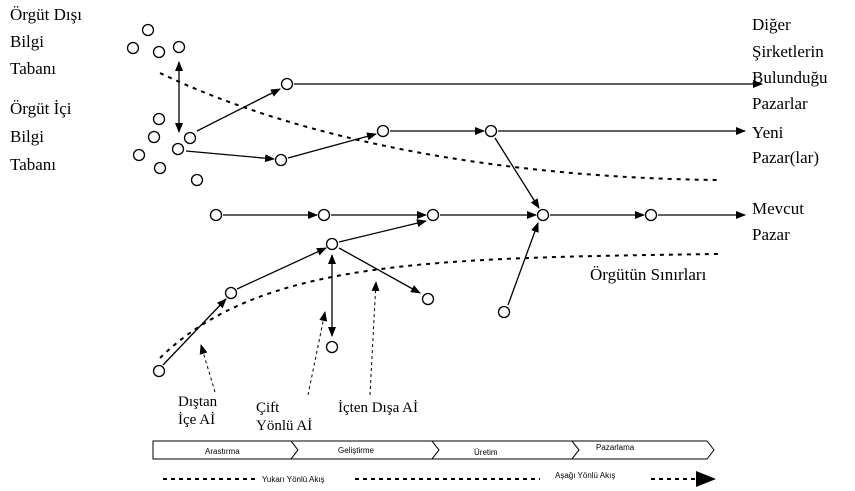 This screenshot has width=855, height=491. What do you see at coordinates (222, 451) in the screenshot?
I see `stage-research-label: Arastırma` at bounding box center [222, 451].